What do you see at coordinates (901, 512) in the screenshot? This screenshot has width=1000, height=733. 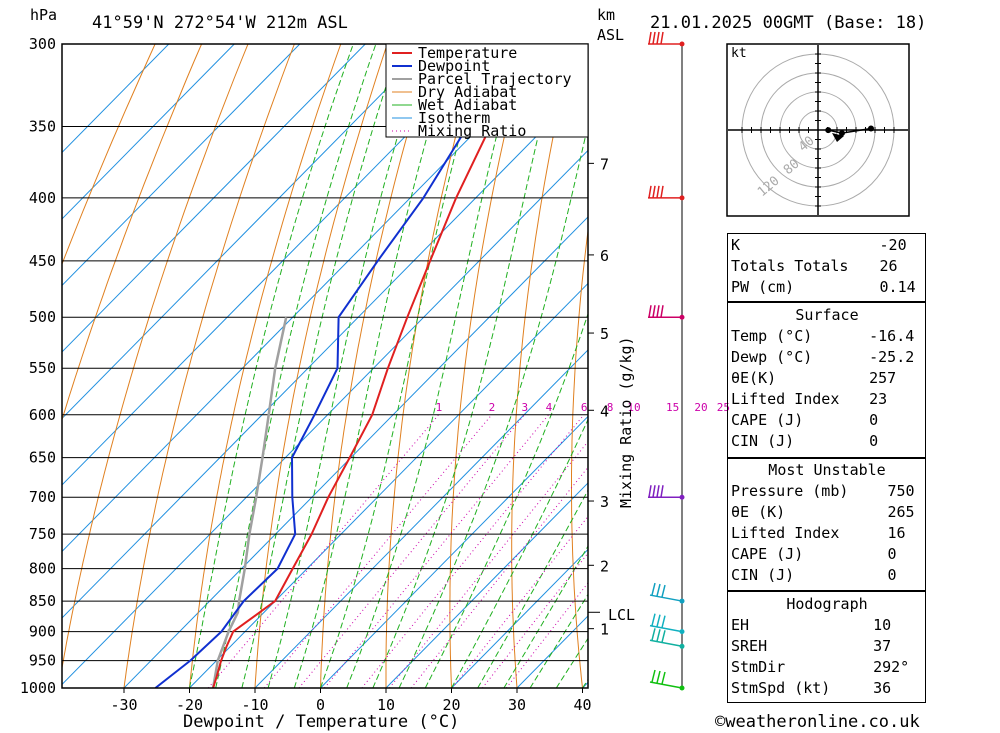 I see `mu-theta-value: 265` at bounding box center [901, 512].